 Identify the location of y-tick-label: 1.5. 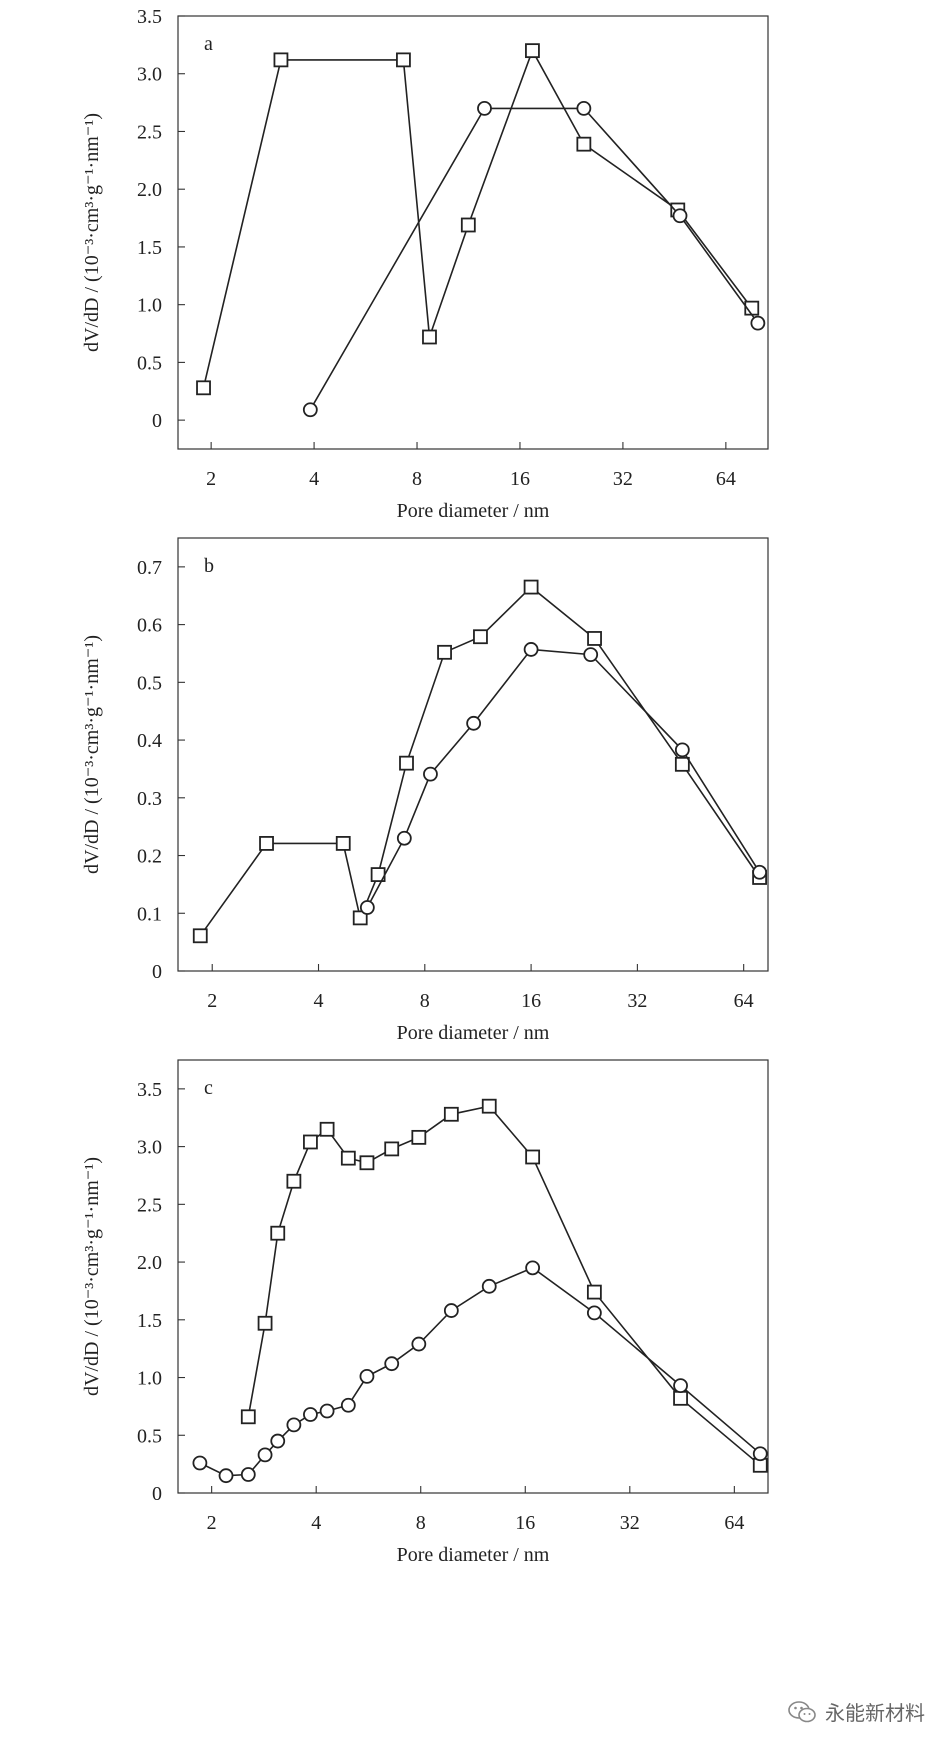
(149, 248).